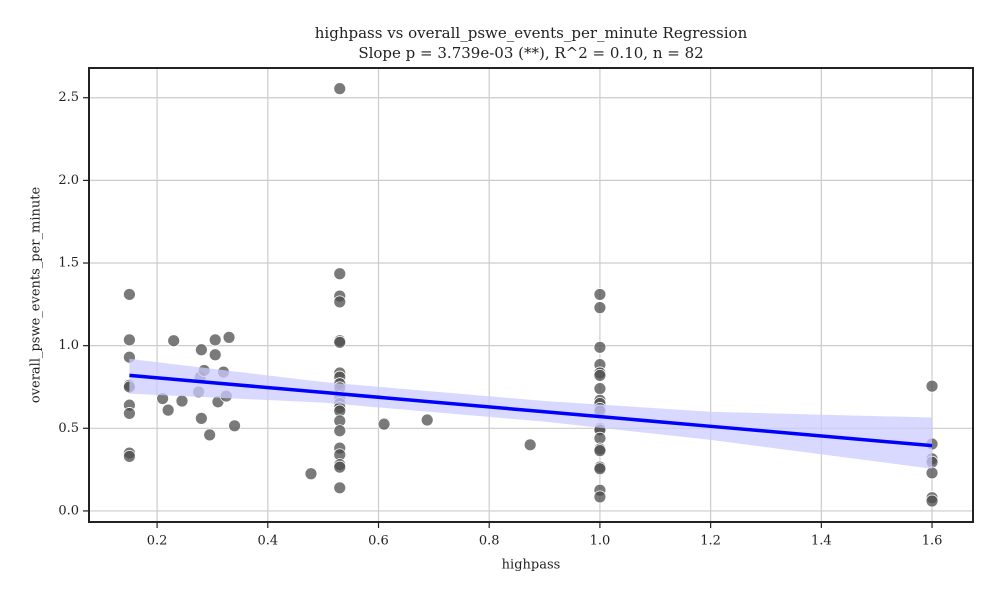 The image size is (1000, 600). What do you see at coordinates (821, 541) in the screenshot?
I see `x-tick-label: 1.4` at bounding box center [821, 541].